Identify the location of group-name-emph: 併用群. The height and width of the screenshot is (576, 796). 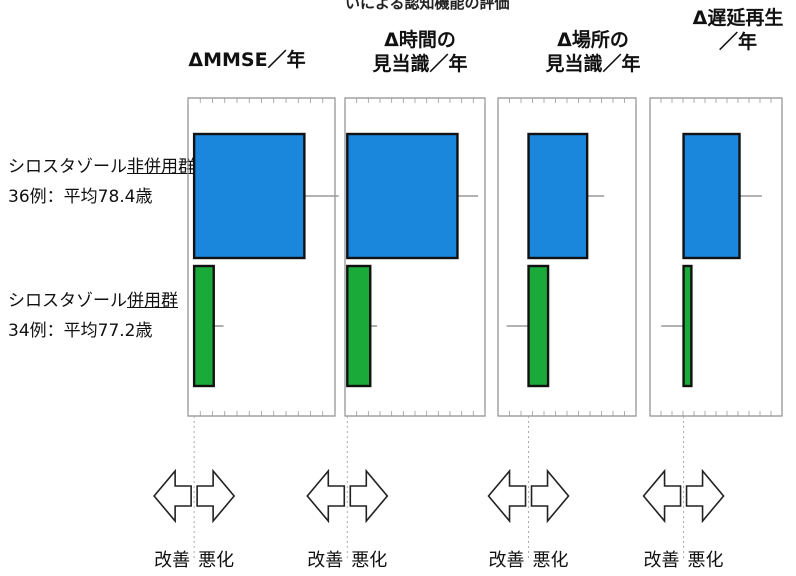
(152, 301).